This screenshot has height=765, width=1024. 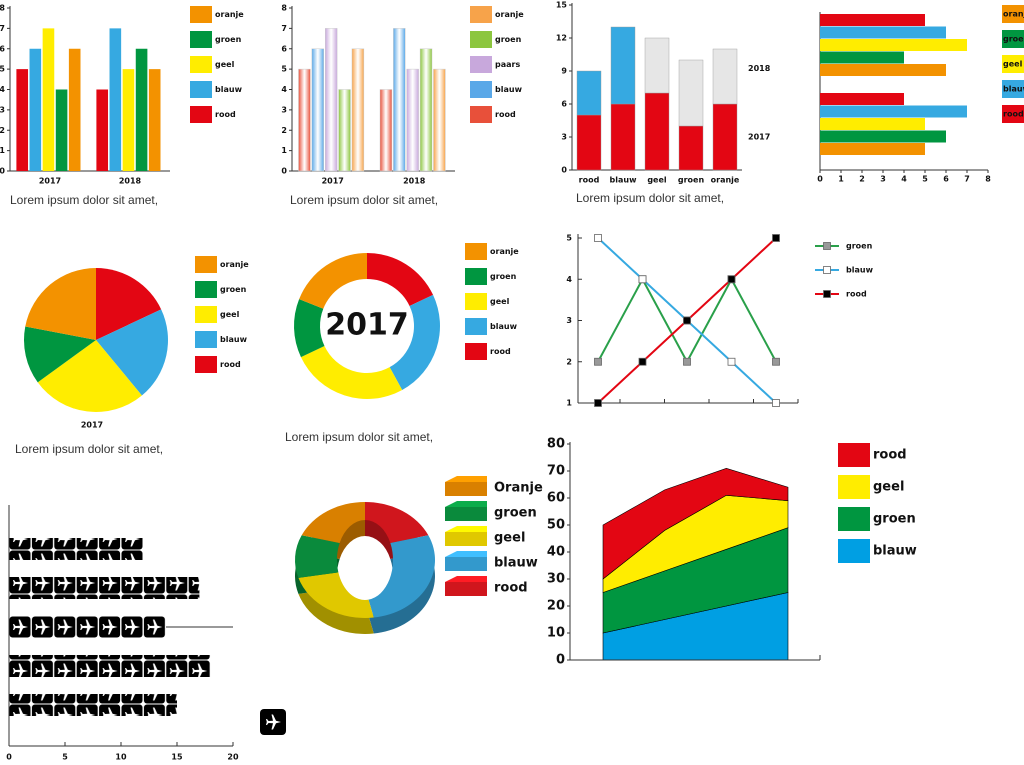 What do you see at coordinates (564, 71) in the screenshot?
I see `y-tick-label: 9` at bounding box center [564, 71].